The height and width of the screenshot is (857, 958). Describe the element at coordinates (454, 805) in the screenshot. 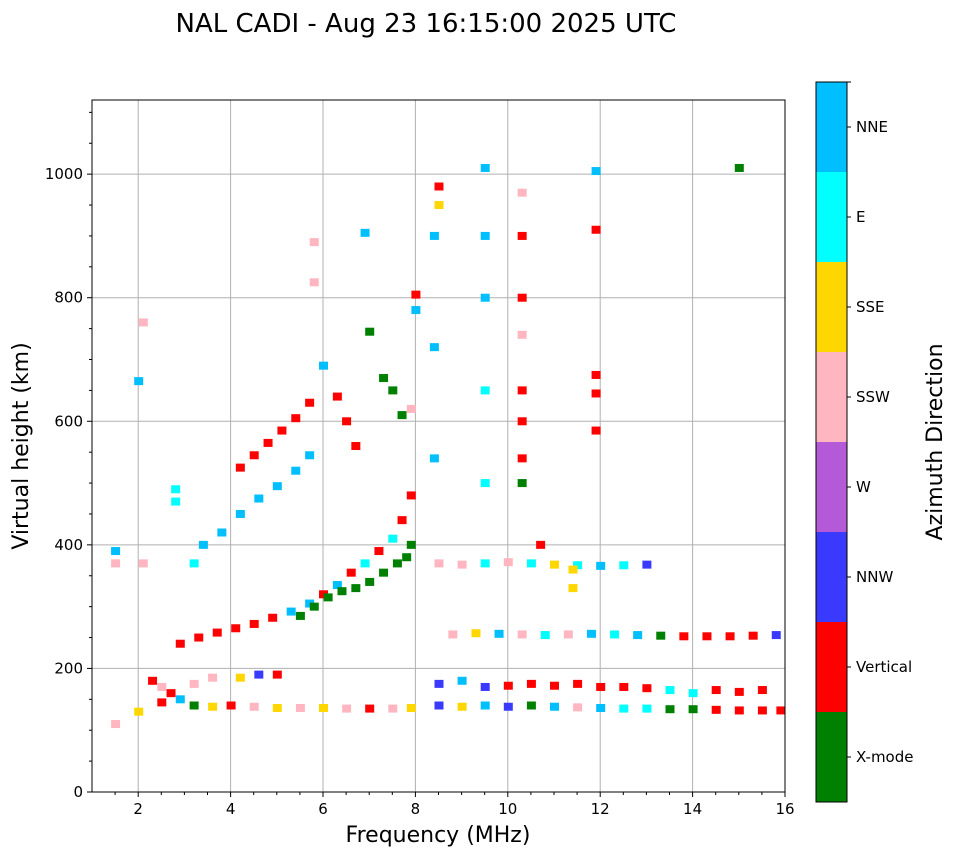

I see `x-axis-ticks: 2 4 6 8 10 12 14 16` at that location.